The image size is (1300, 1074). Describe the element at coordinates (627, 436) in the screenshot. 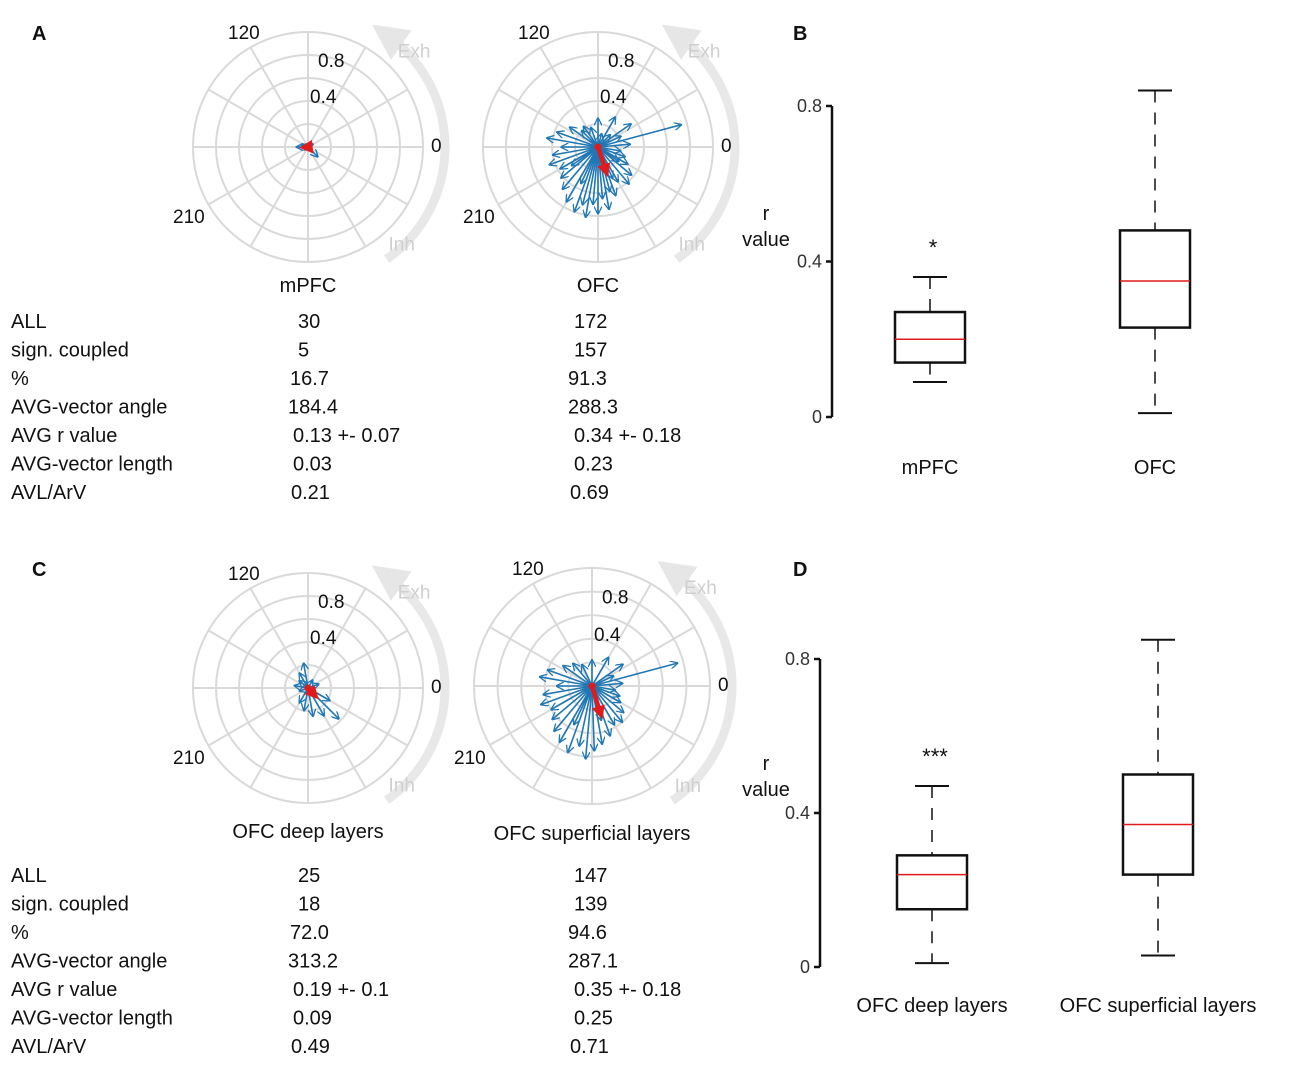

I see `stats-value: 0.34 +- 0.18` at that location.